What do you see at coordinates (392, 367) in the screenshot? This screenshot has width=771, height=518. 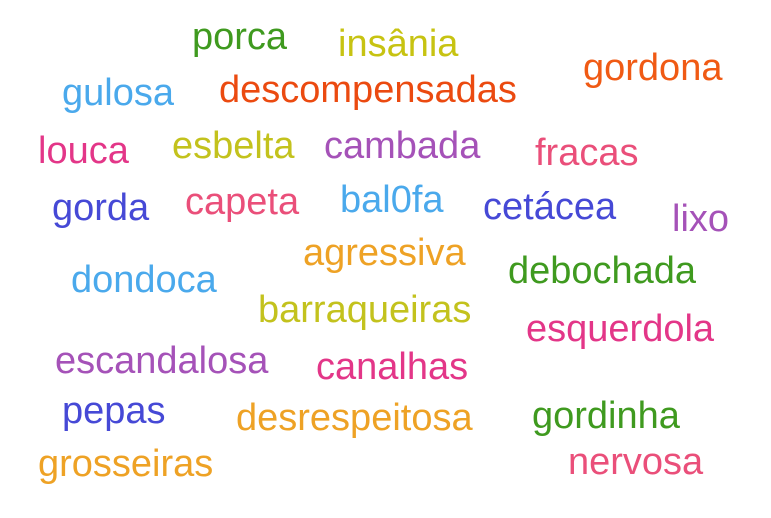 I see `word: canalhas` at bounding box center [392, 367].